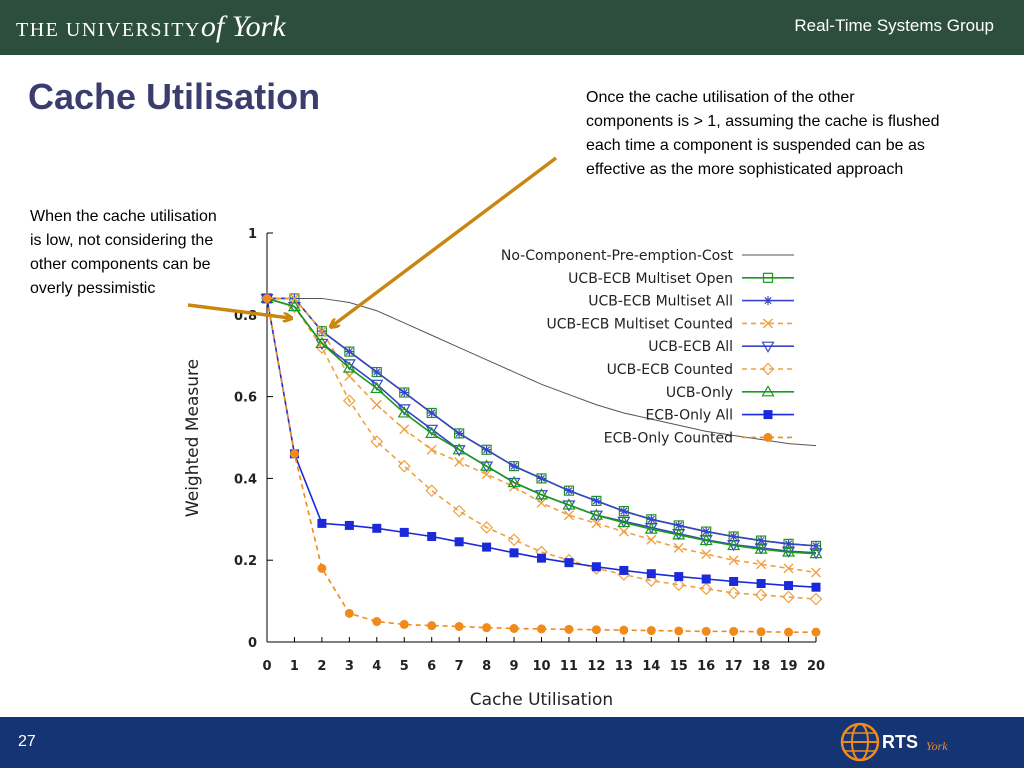  Describe the element at coordinates (937, 746) in the screenshot. I see `rts-logo-sub: York` at that location.